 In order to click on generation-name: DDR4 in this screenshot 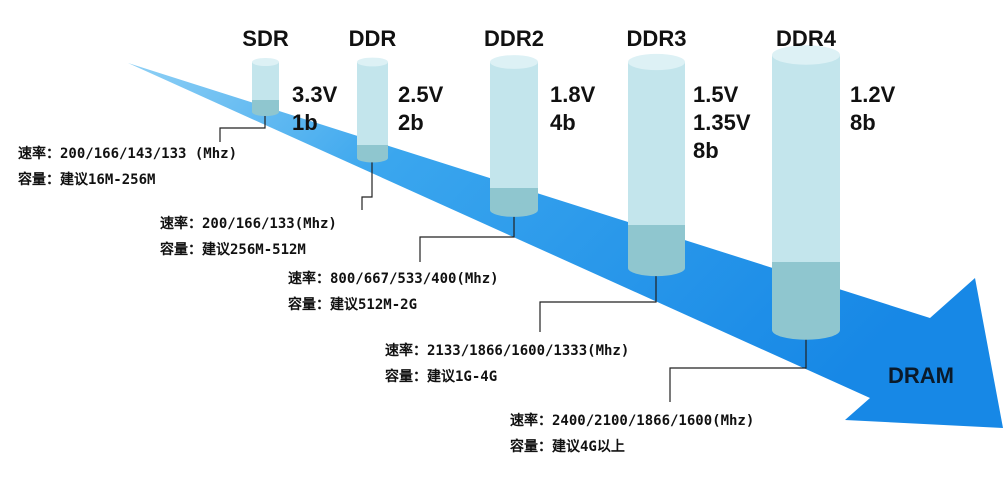, I will do `click(806, 38)`.